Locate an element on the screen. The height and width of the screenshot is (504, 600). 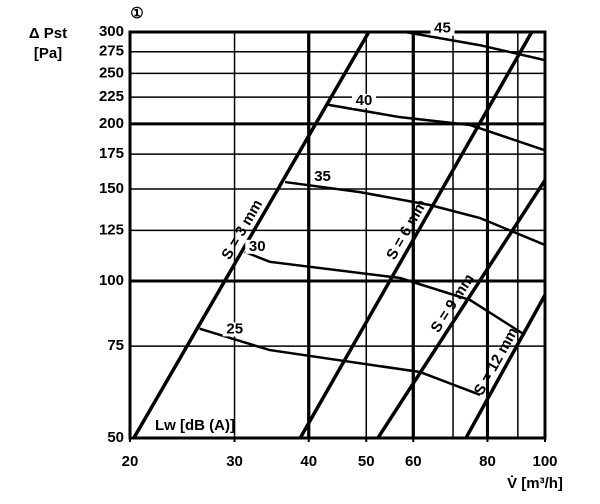
marker: ① is located at coordinates (136, 13).